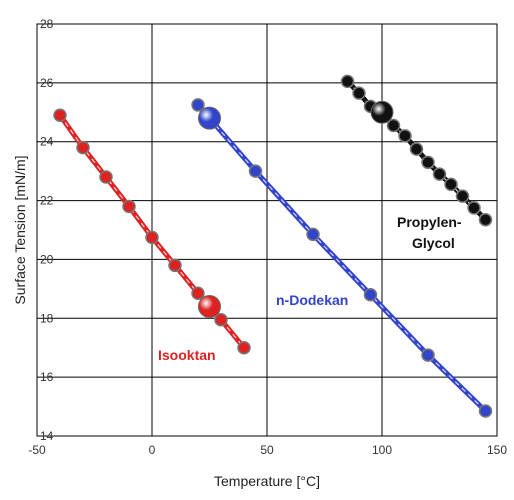 This screenshot has width=514, height=500. I want to click on x-tick-label: 150, so click(497, 450).